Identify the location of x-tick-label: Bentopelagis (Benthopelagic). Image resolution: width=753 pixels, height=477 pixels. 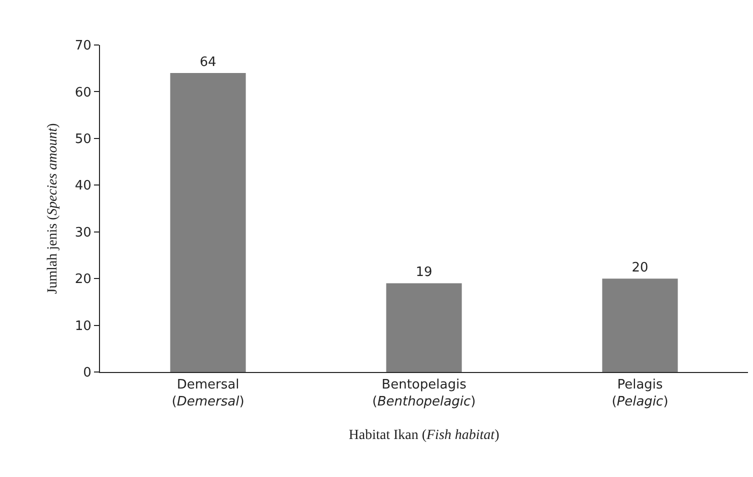
(424, 394).